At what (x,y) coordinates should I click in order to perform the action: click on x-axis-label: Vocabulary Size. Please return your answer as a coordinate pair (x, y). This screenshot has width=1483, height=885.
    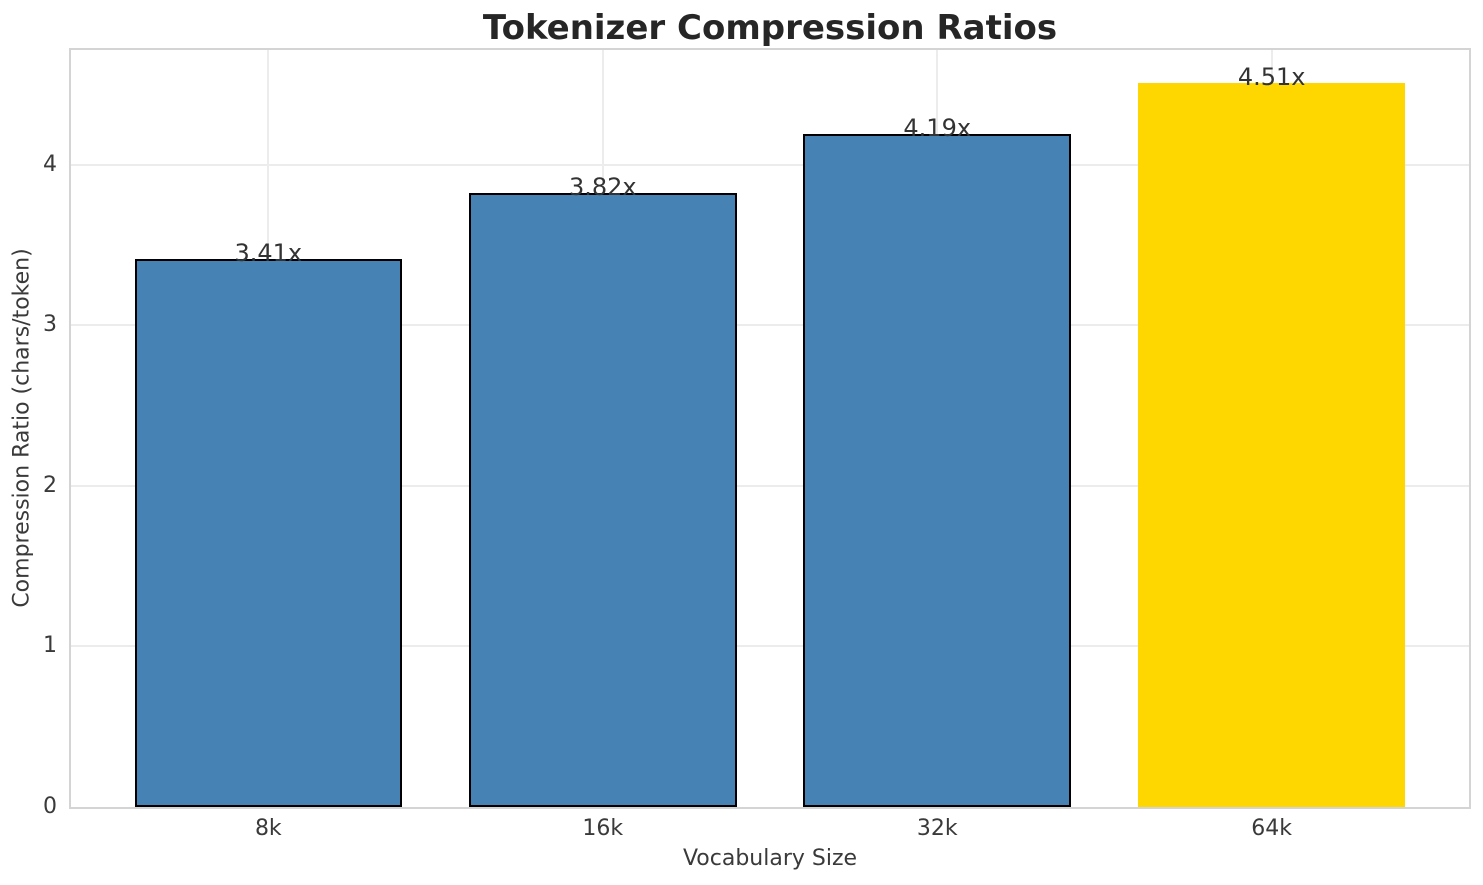
    Looking at the image, I should click on (770, 858).